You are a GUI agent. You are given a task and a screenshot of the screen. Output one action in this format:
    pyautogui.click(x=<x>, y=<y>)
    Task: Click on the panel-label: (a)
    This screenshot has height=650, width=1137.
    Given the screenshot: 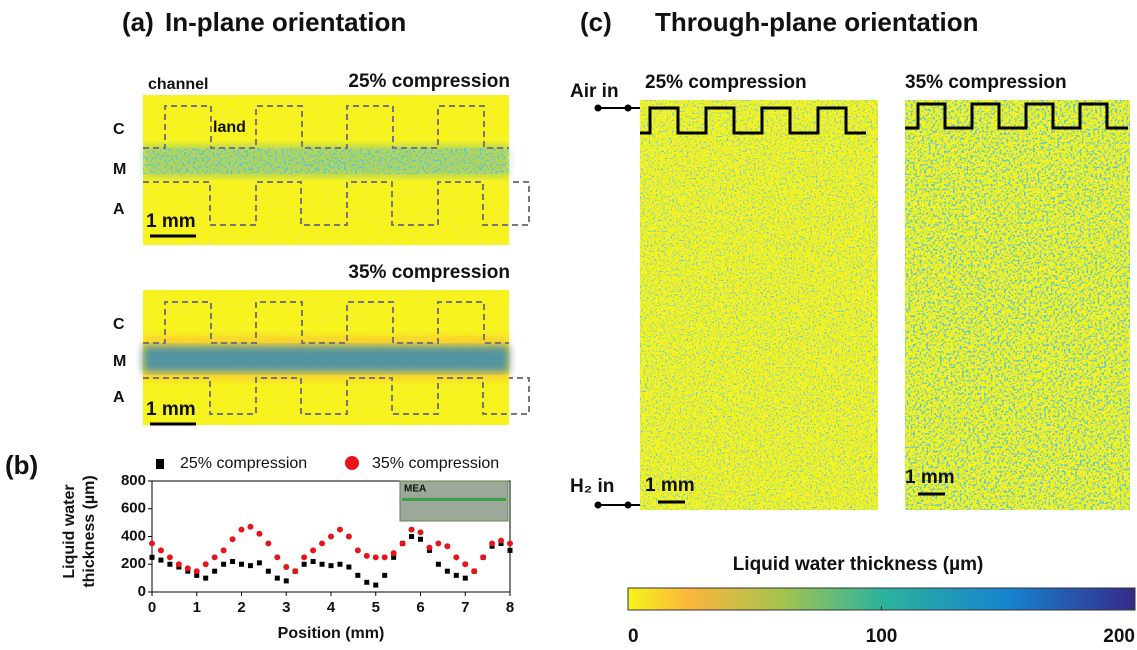 What is the action you would take?
    pyautogui.click(x=138, y=22)
    